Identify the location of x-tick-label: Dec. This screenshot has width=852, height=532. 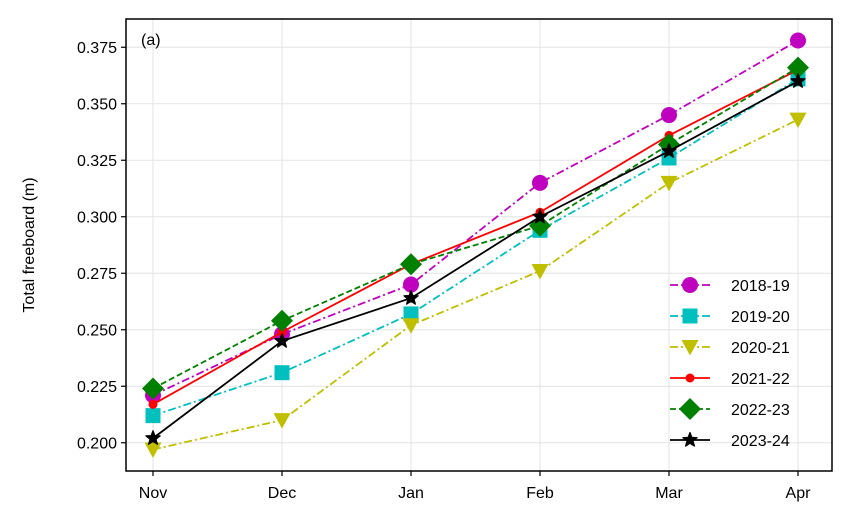
(282, 493).